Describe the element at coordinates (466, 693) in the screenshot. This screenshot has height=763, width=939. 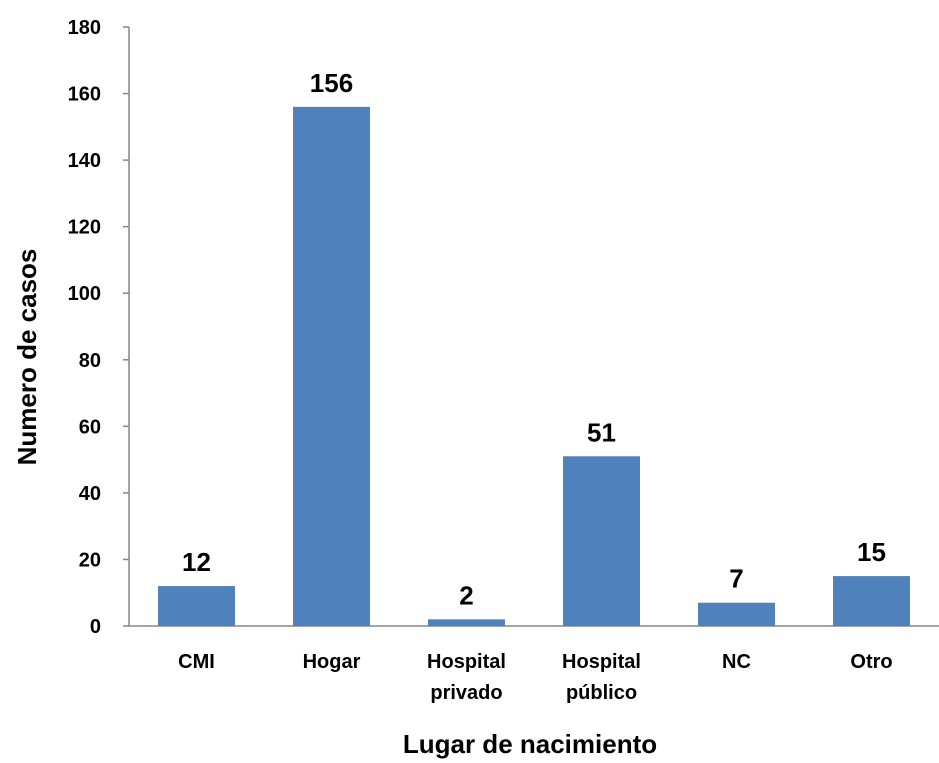
I see `x-tick-label: privado` at that location.